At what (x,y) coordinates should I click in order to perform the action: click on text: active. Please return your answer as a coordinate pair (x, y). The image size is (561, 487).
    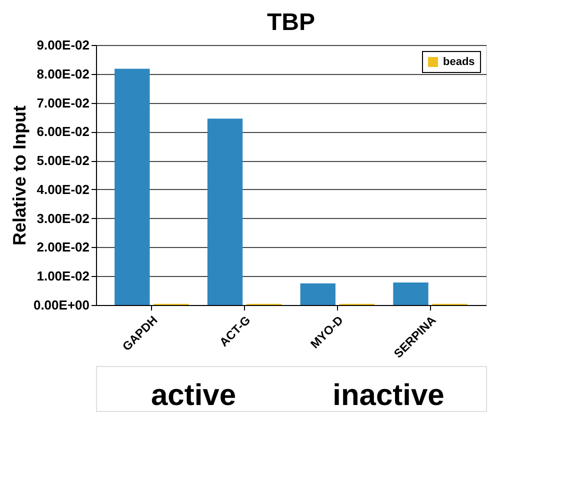
    Looking at the image, I should click on (193, 395).